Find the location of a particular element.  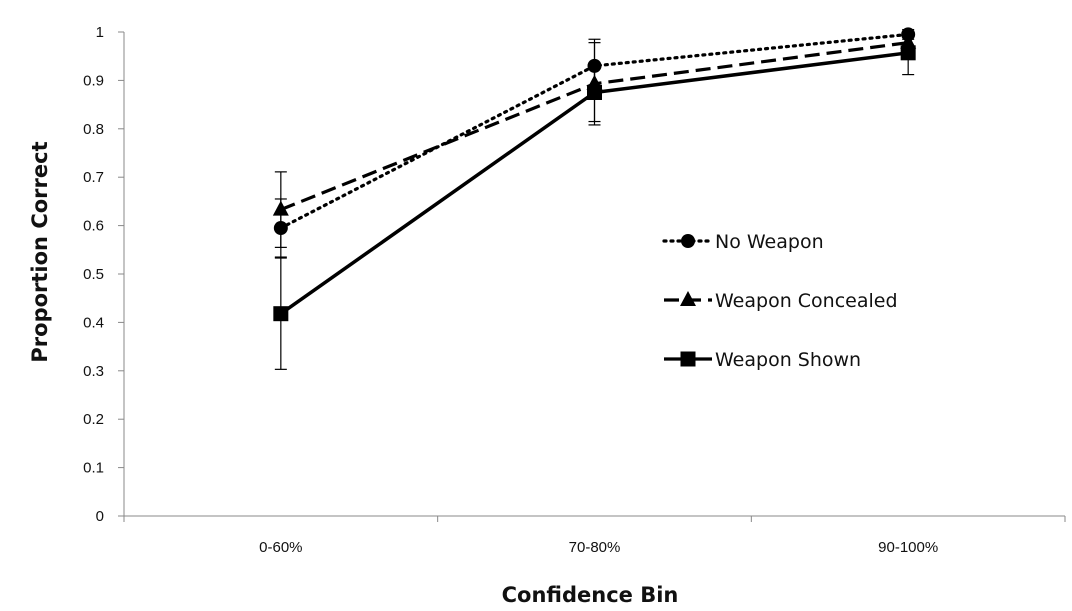

y-tick-label: 1 is located at coordinates (100, 32).